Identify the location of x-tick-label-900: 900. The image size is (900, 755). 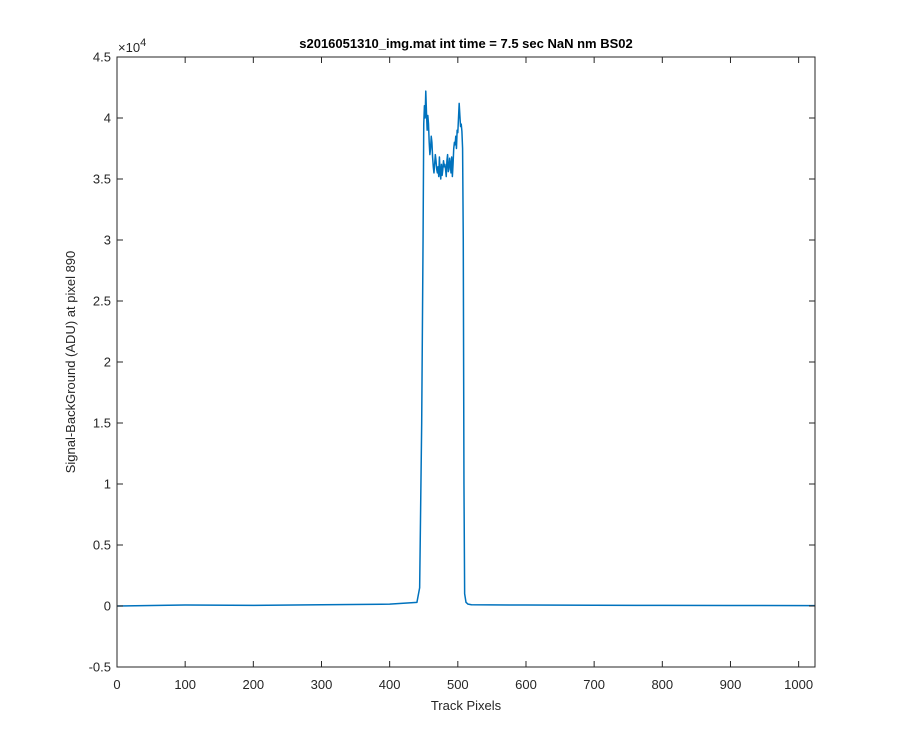
(731, 684).